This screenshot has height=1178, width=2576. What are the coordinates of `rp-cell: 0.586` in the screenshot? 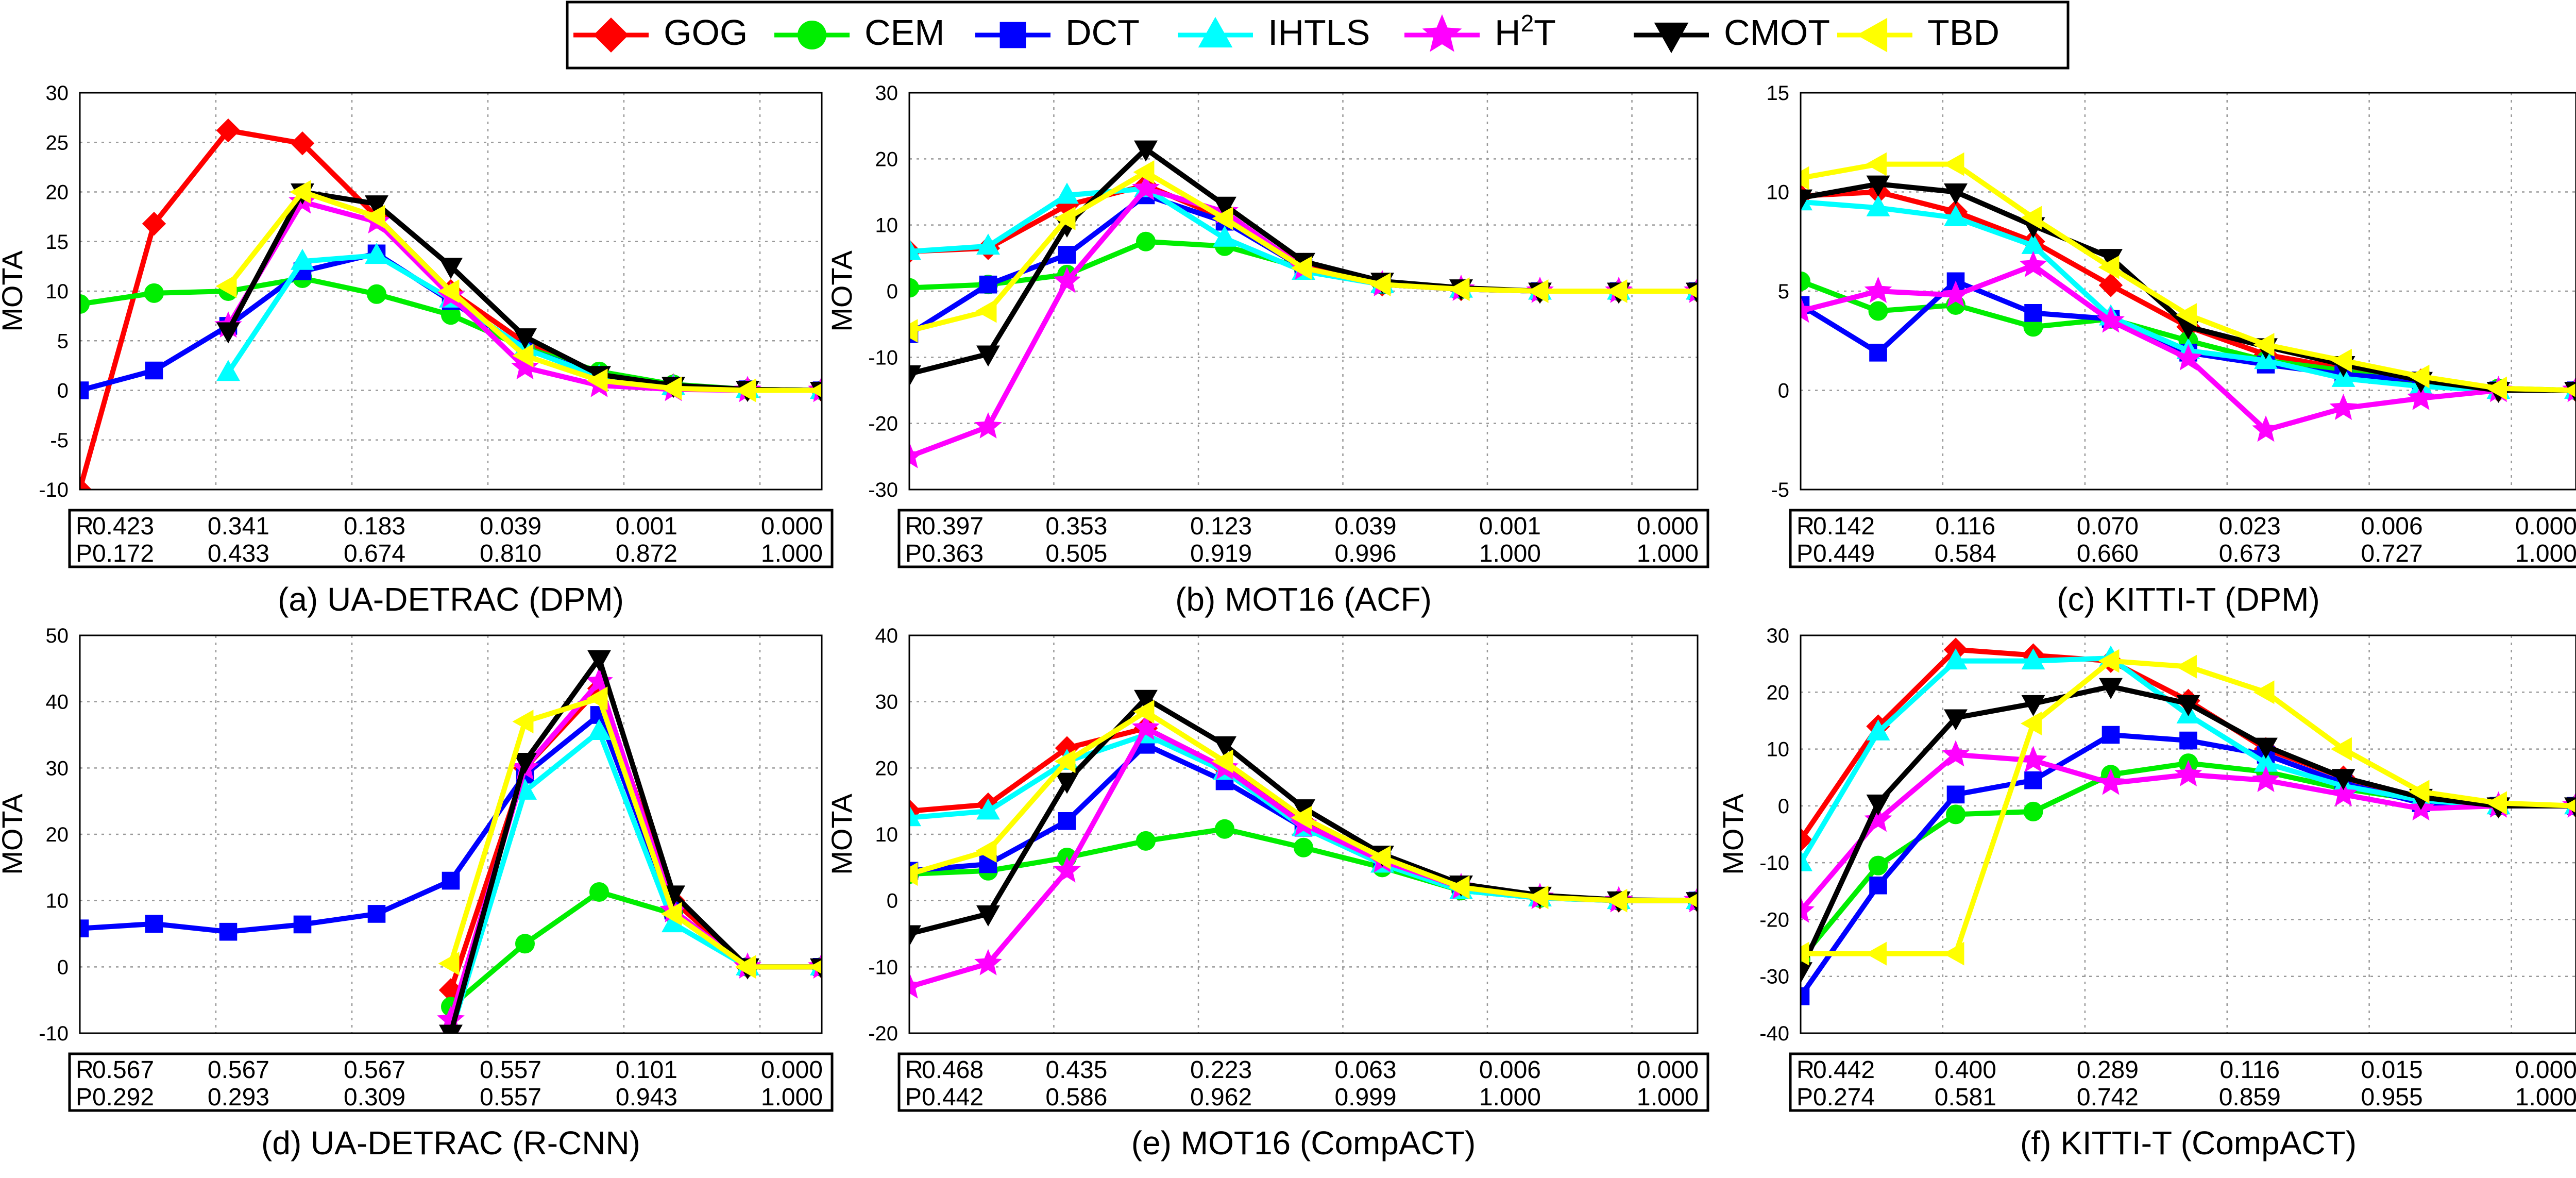 It's located at (1076, 1097).